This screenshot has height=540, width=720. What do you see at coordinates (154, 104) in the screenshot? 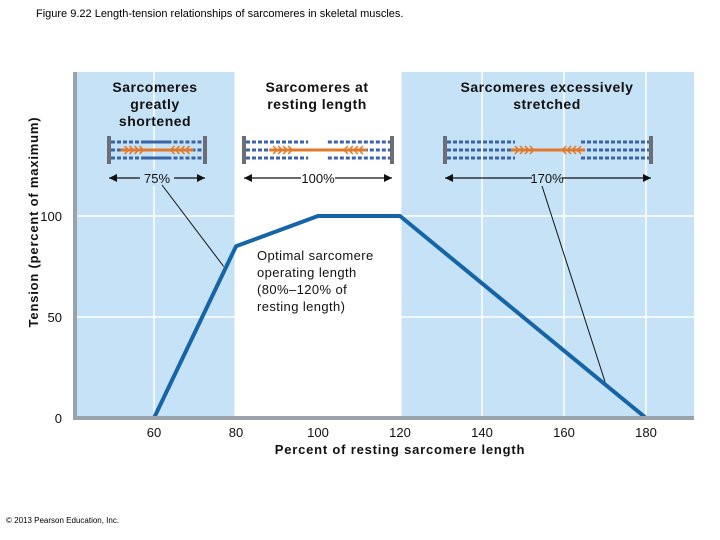
I see `sarcomere-label-1-line-2: greatly` at bounding box center [154, 104].